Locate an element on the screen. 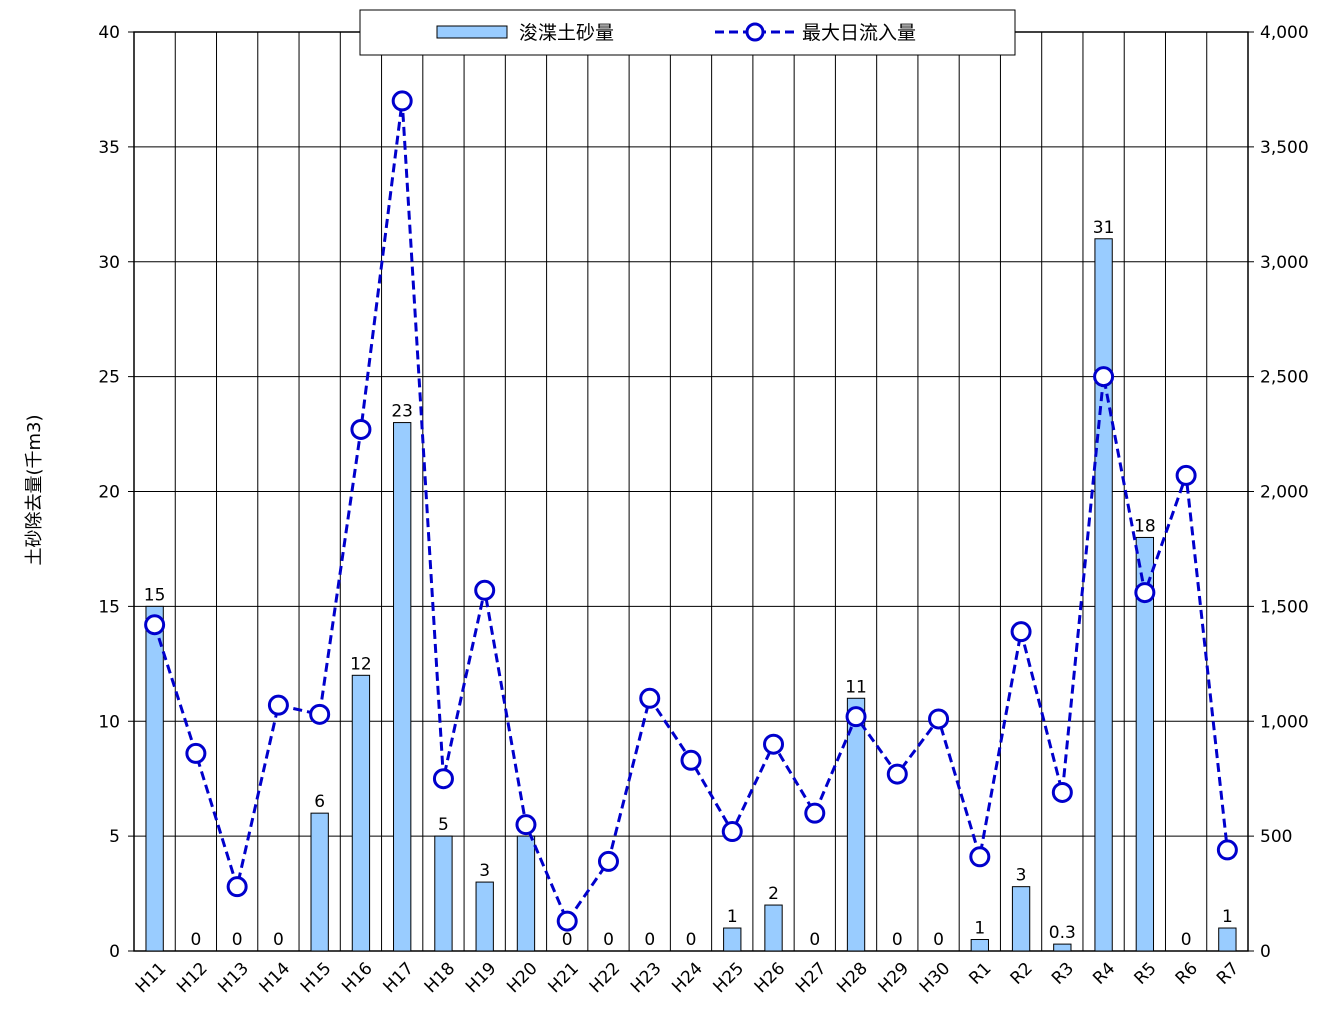 This screenshot has height=1014, width=1331. y2-tick-label: 0 is located at coordinates (1265, 952).